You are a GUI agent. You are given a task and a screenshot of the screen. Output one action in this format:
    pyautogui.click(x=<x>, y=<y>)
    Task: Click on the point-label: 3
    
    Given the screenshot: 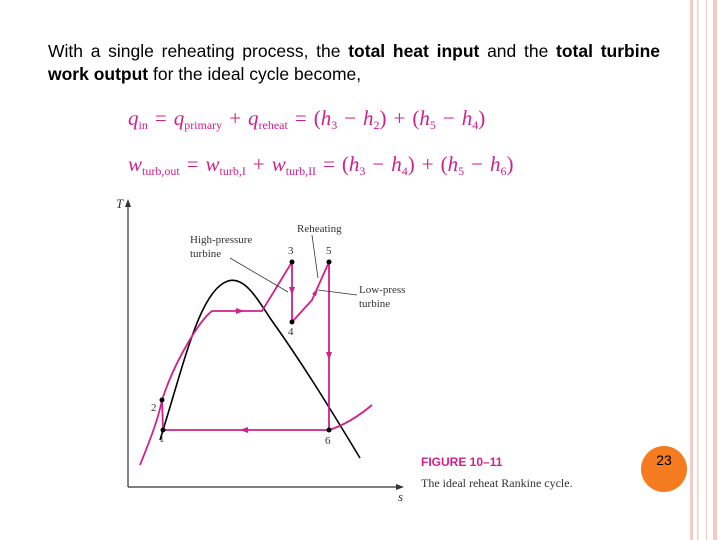 What is the action you would take?
    pyautogui.click(x=291, y=251)
    